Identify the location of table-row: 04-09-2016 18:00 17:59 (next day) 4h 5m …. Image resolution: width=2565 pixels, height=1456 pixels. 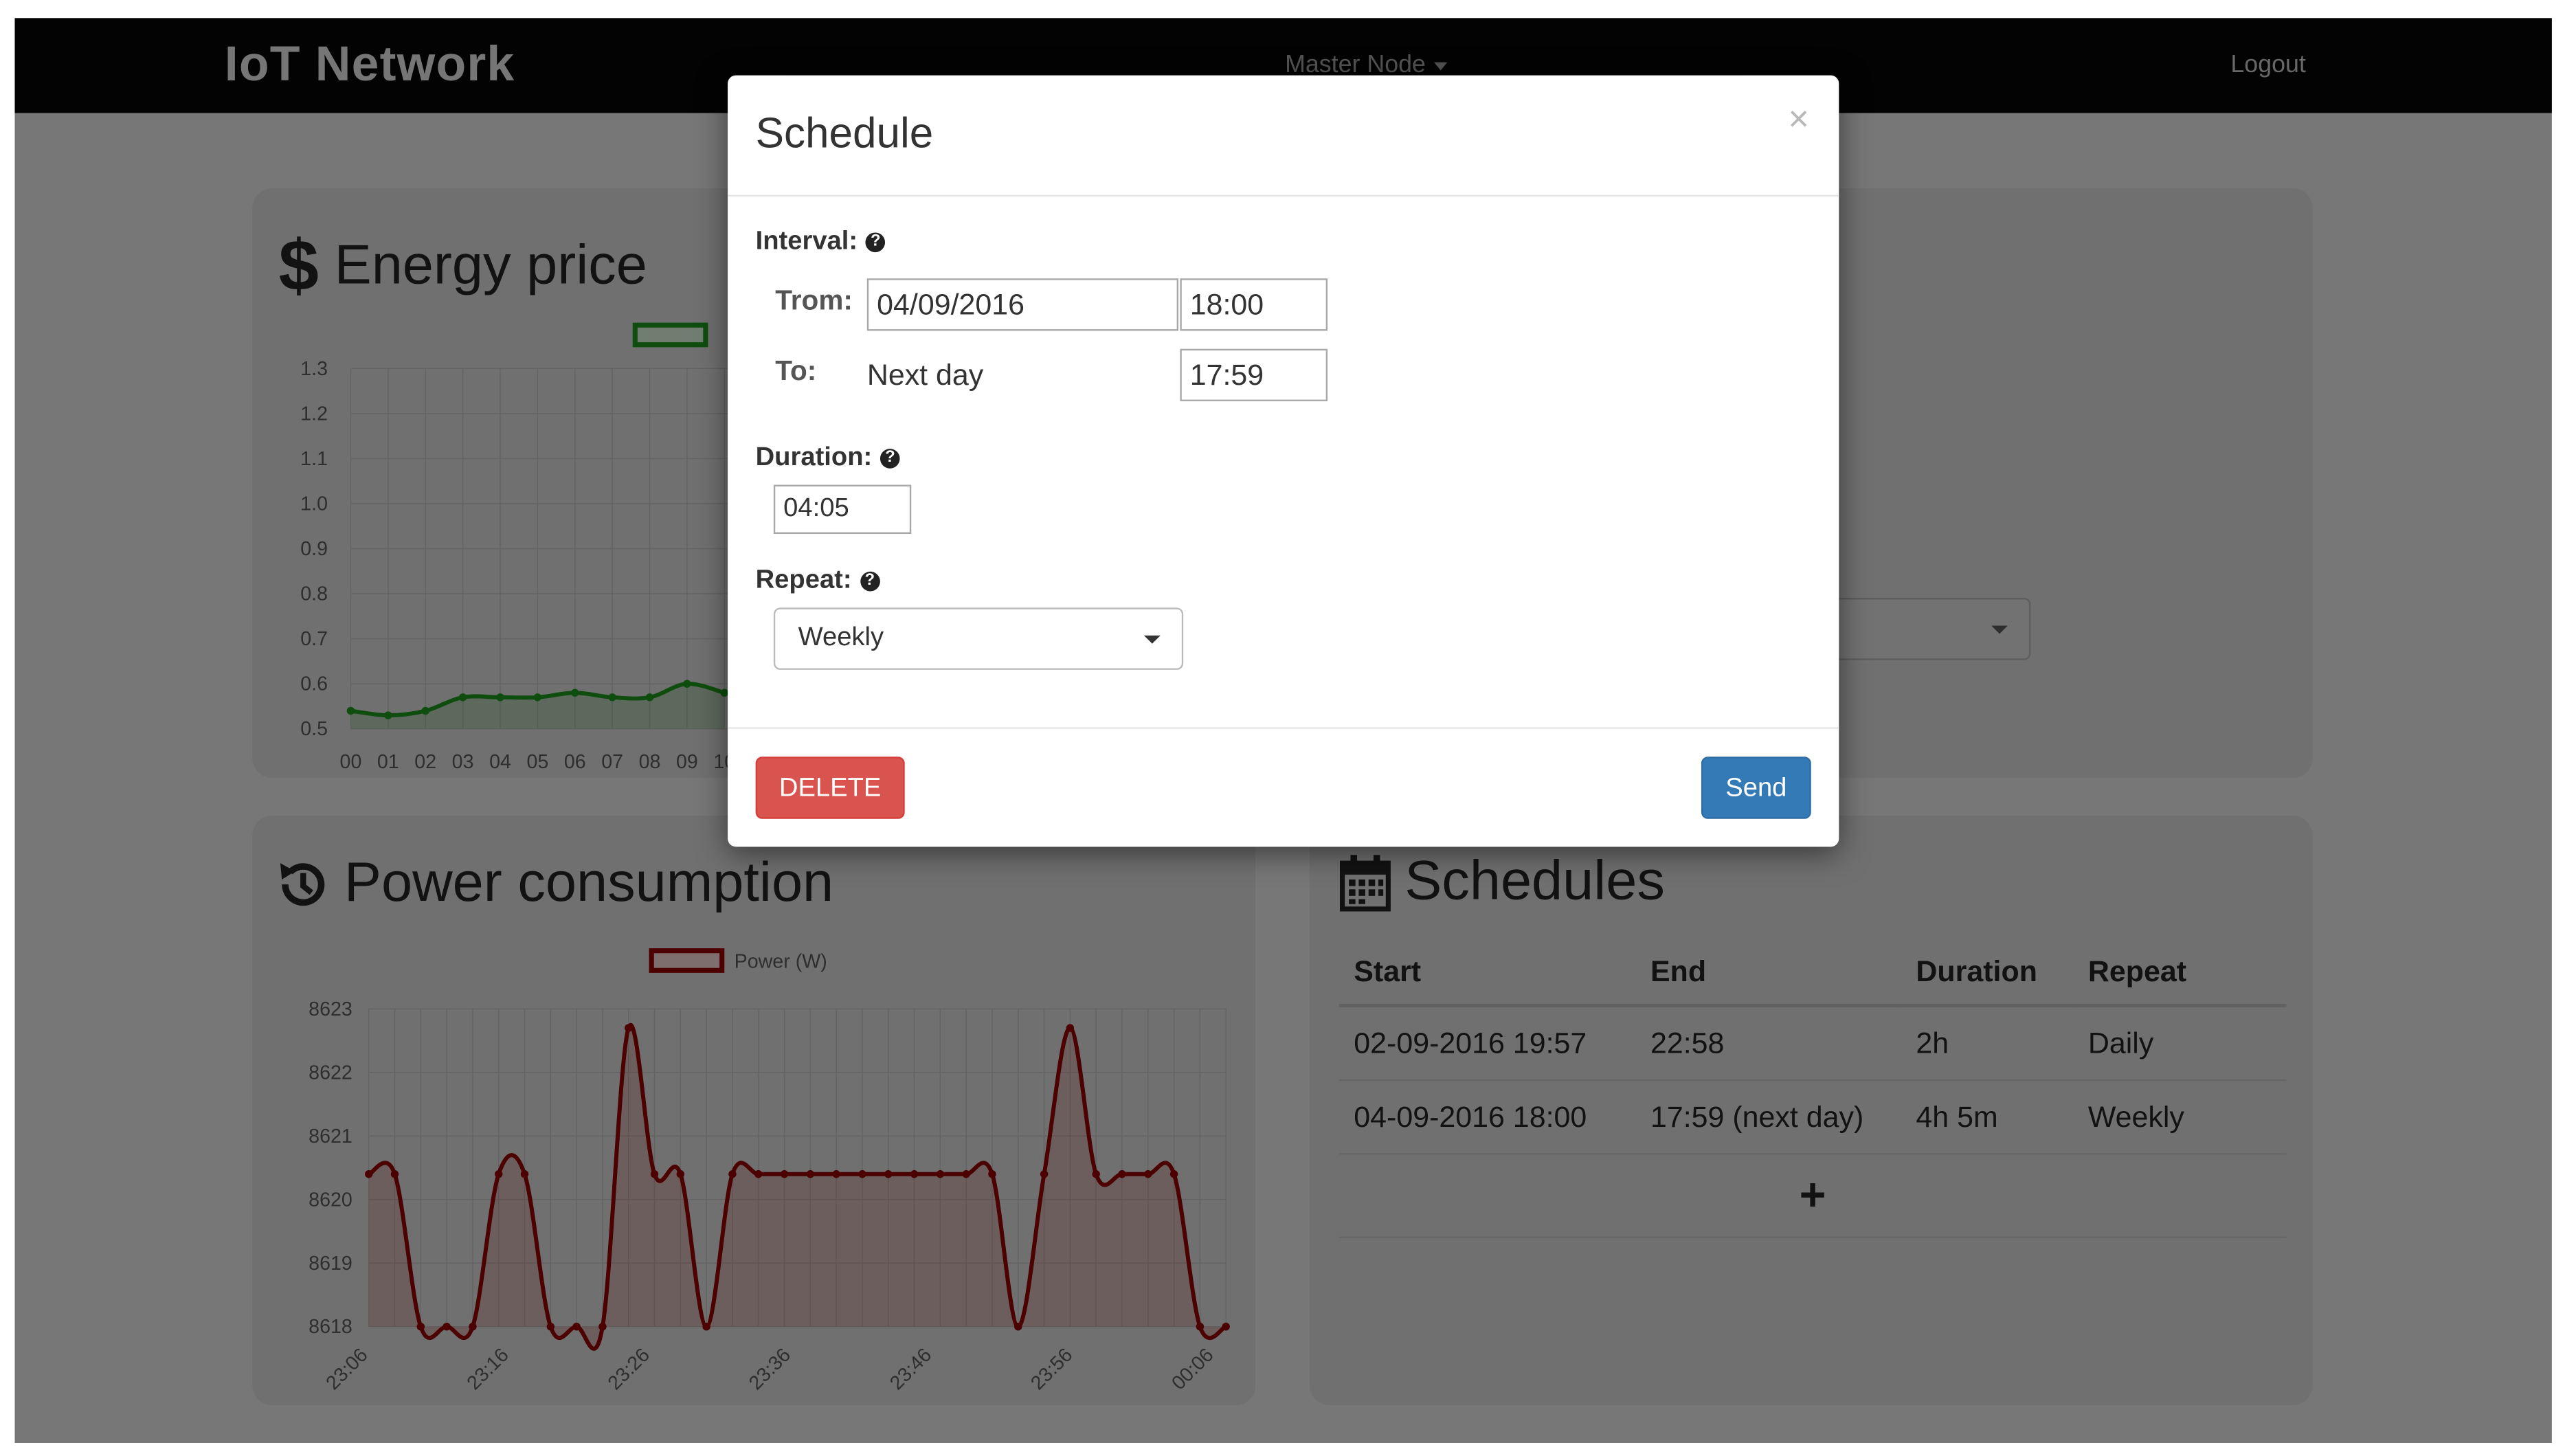
(1812, 1117).